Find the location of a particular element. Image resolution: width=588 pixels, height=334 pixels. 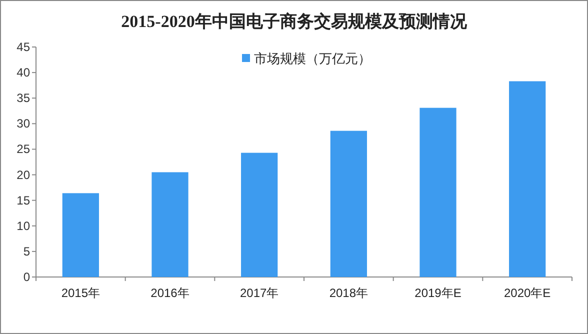

y-tick-label: 30 is located at coordinates (23, 123).